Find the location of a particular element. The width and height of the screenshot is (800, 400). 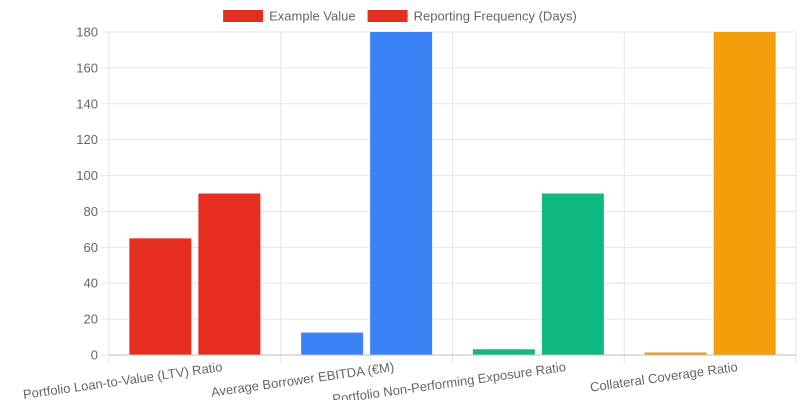

y-tick-label: 60 is located at coordinates (91, 247).